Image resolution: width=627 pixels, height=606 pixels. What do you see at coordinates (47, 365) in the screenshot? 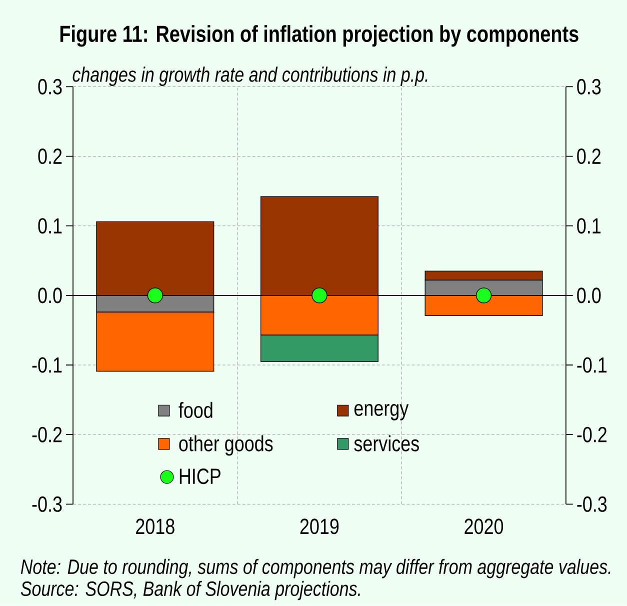
I see `y-tick-label: -0.1` at bounding box center [47, 365].